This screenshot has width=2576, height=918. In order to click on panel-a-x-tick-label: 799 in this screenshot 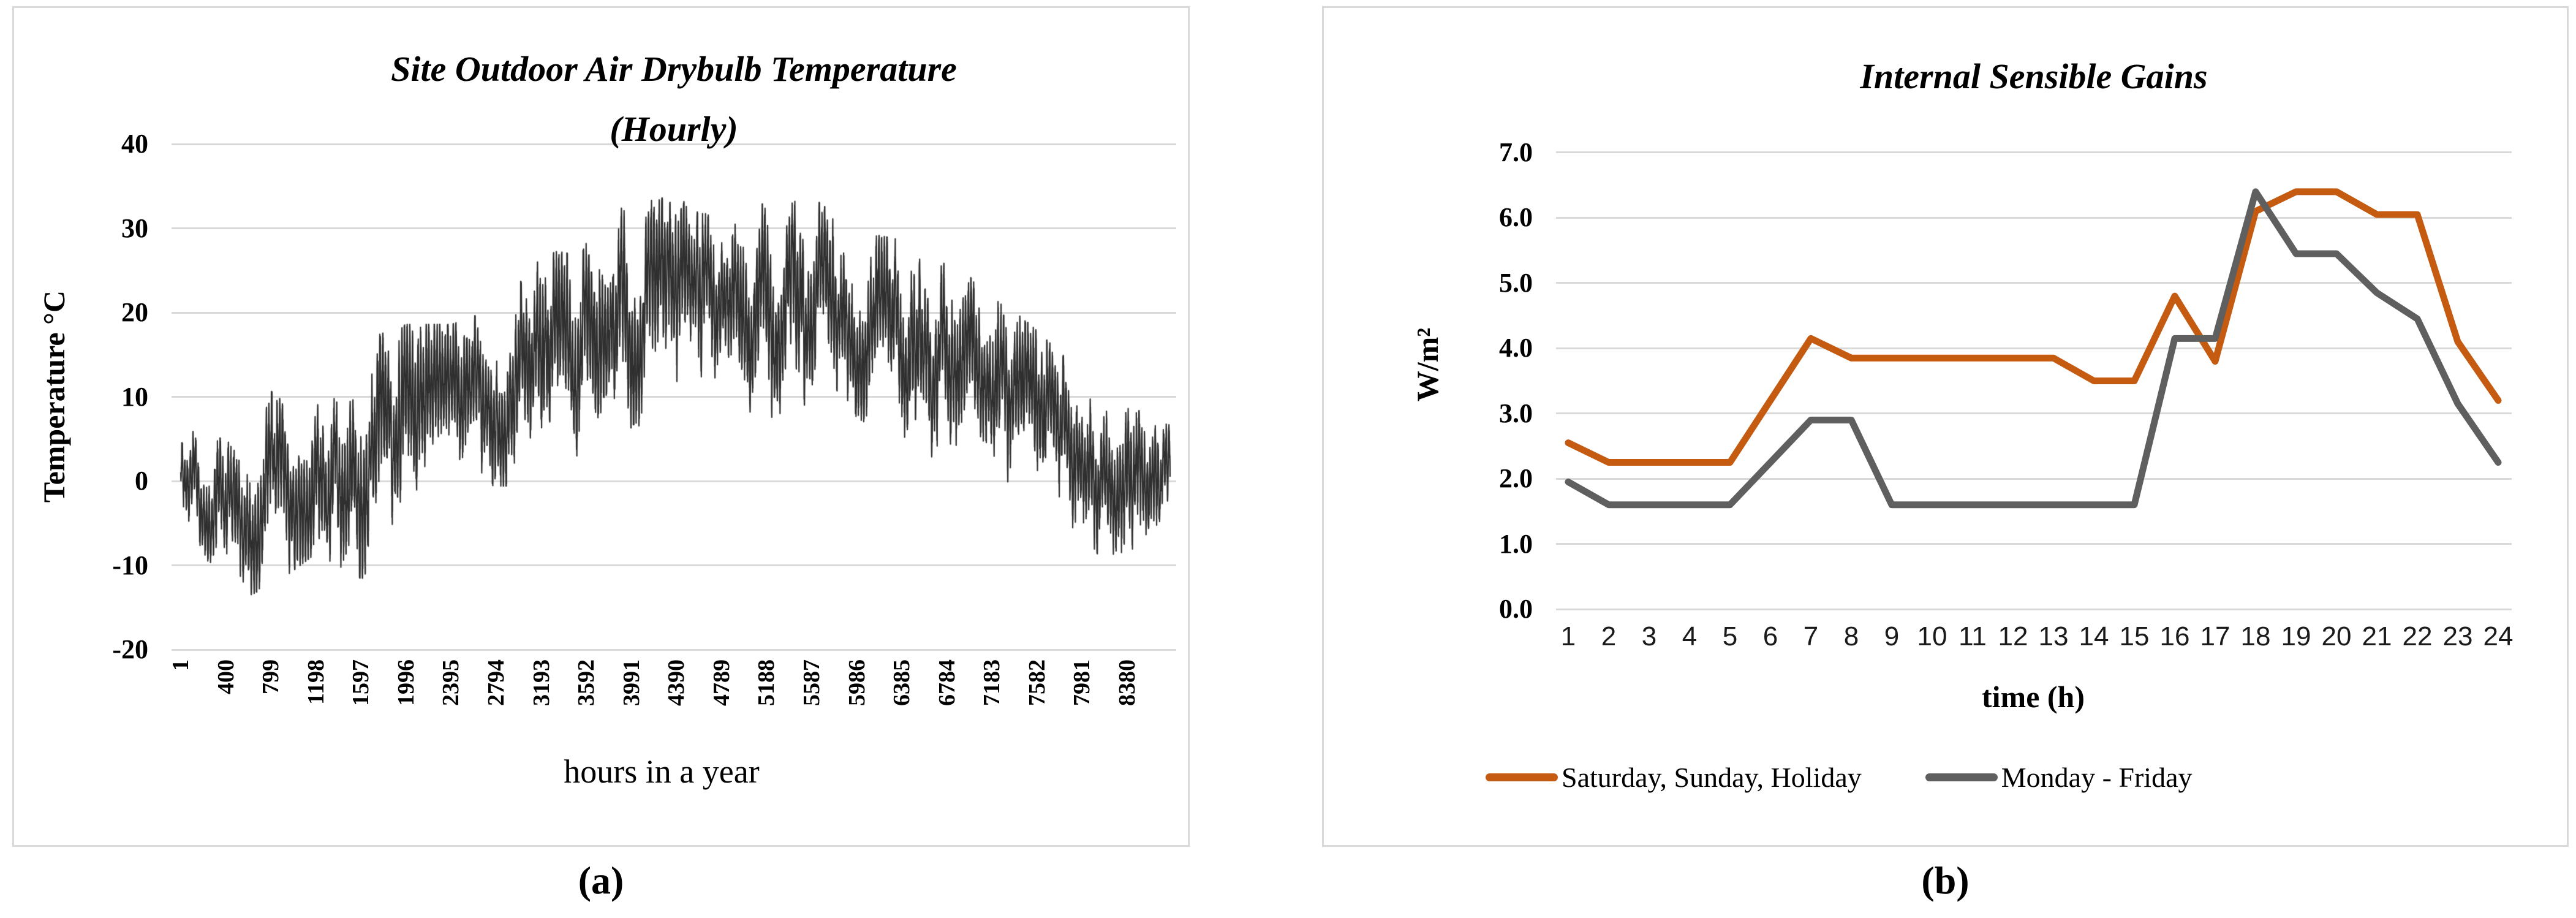, I will do `click(271, 676)`.